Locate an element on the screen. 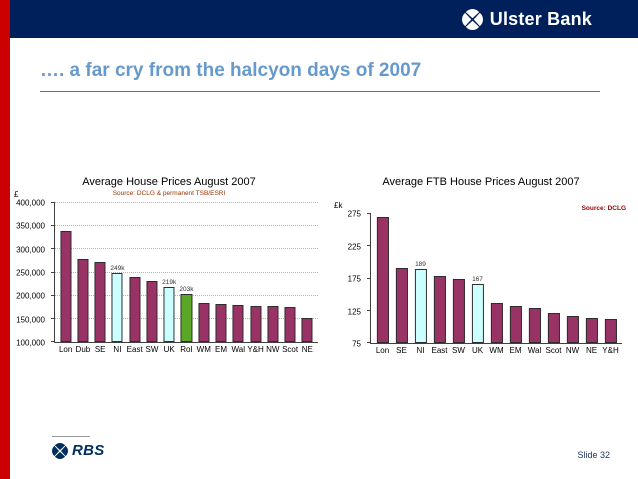  bar-value-label: 189 is located at coordinates (420, 265).